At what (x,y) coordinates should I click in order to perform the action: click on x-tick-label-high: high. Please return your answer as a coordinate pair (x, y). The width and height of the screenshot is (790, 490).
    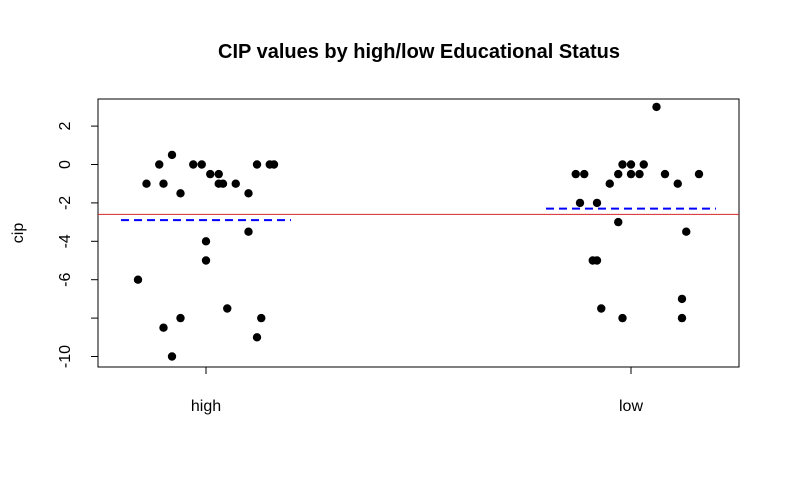
    Looking at the image, I should click on (206, 406).